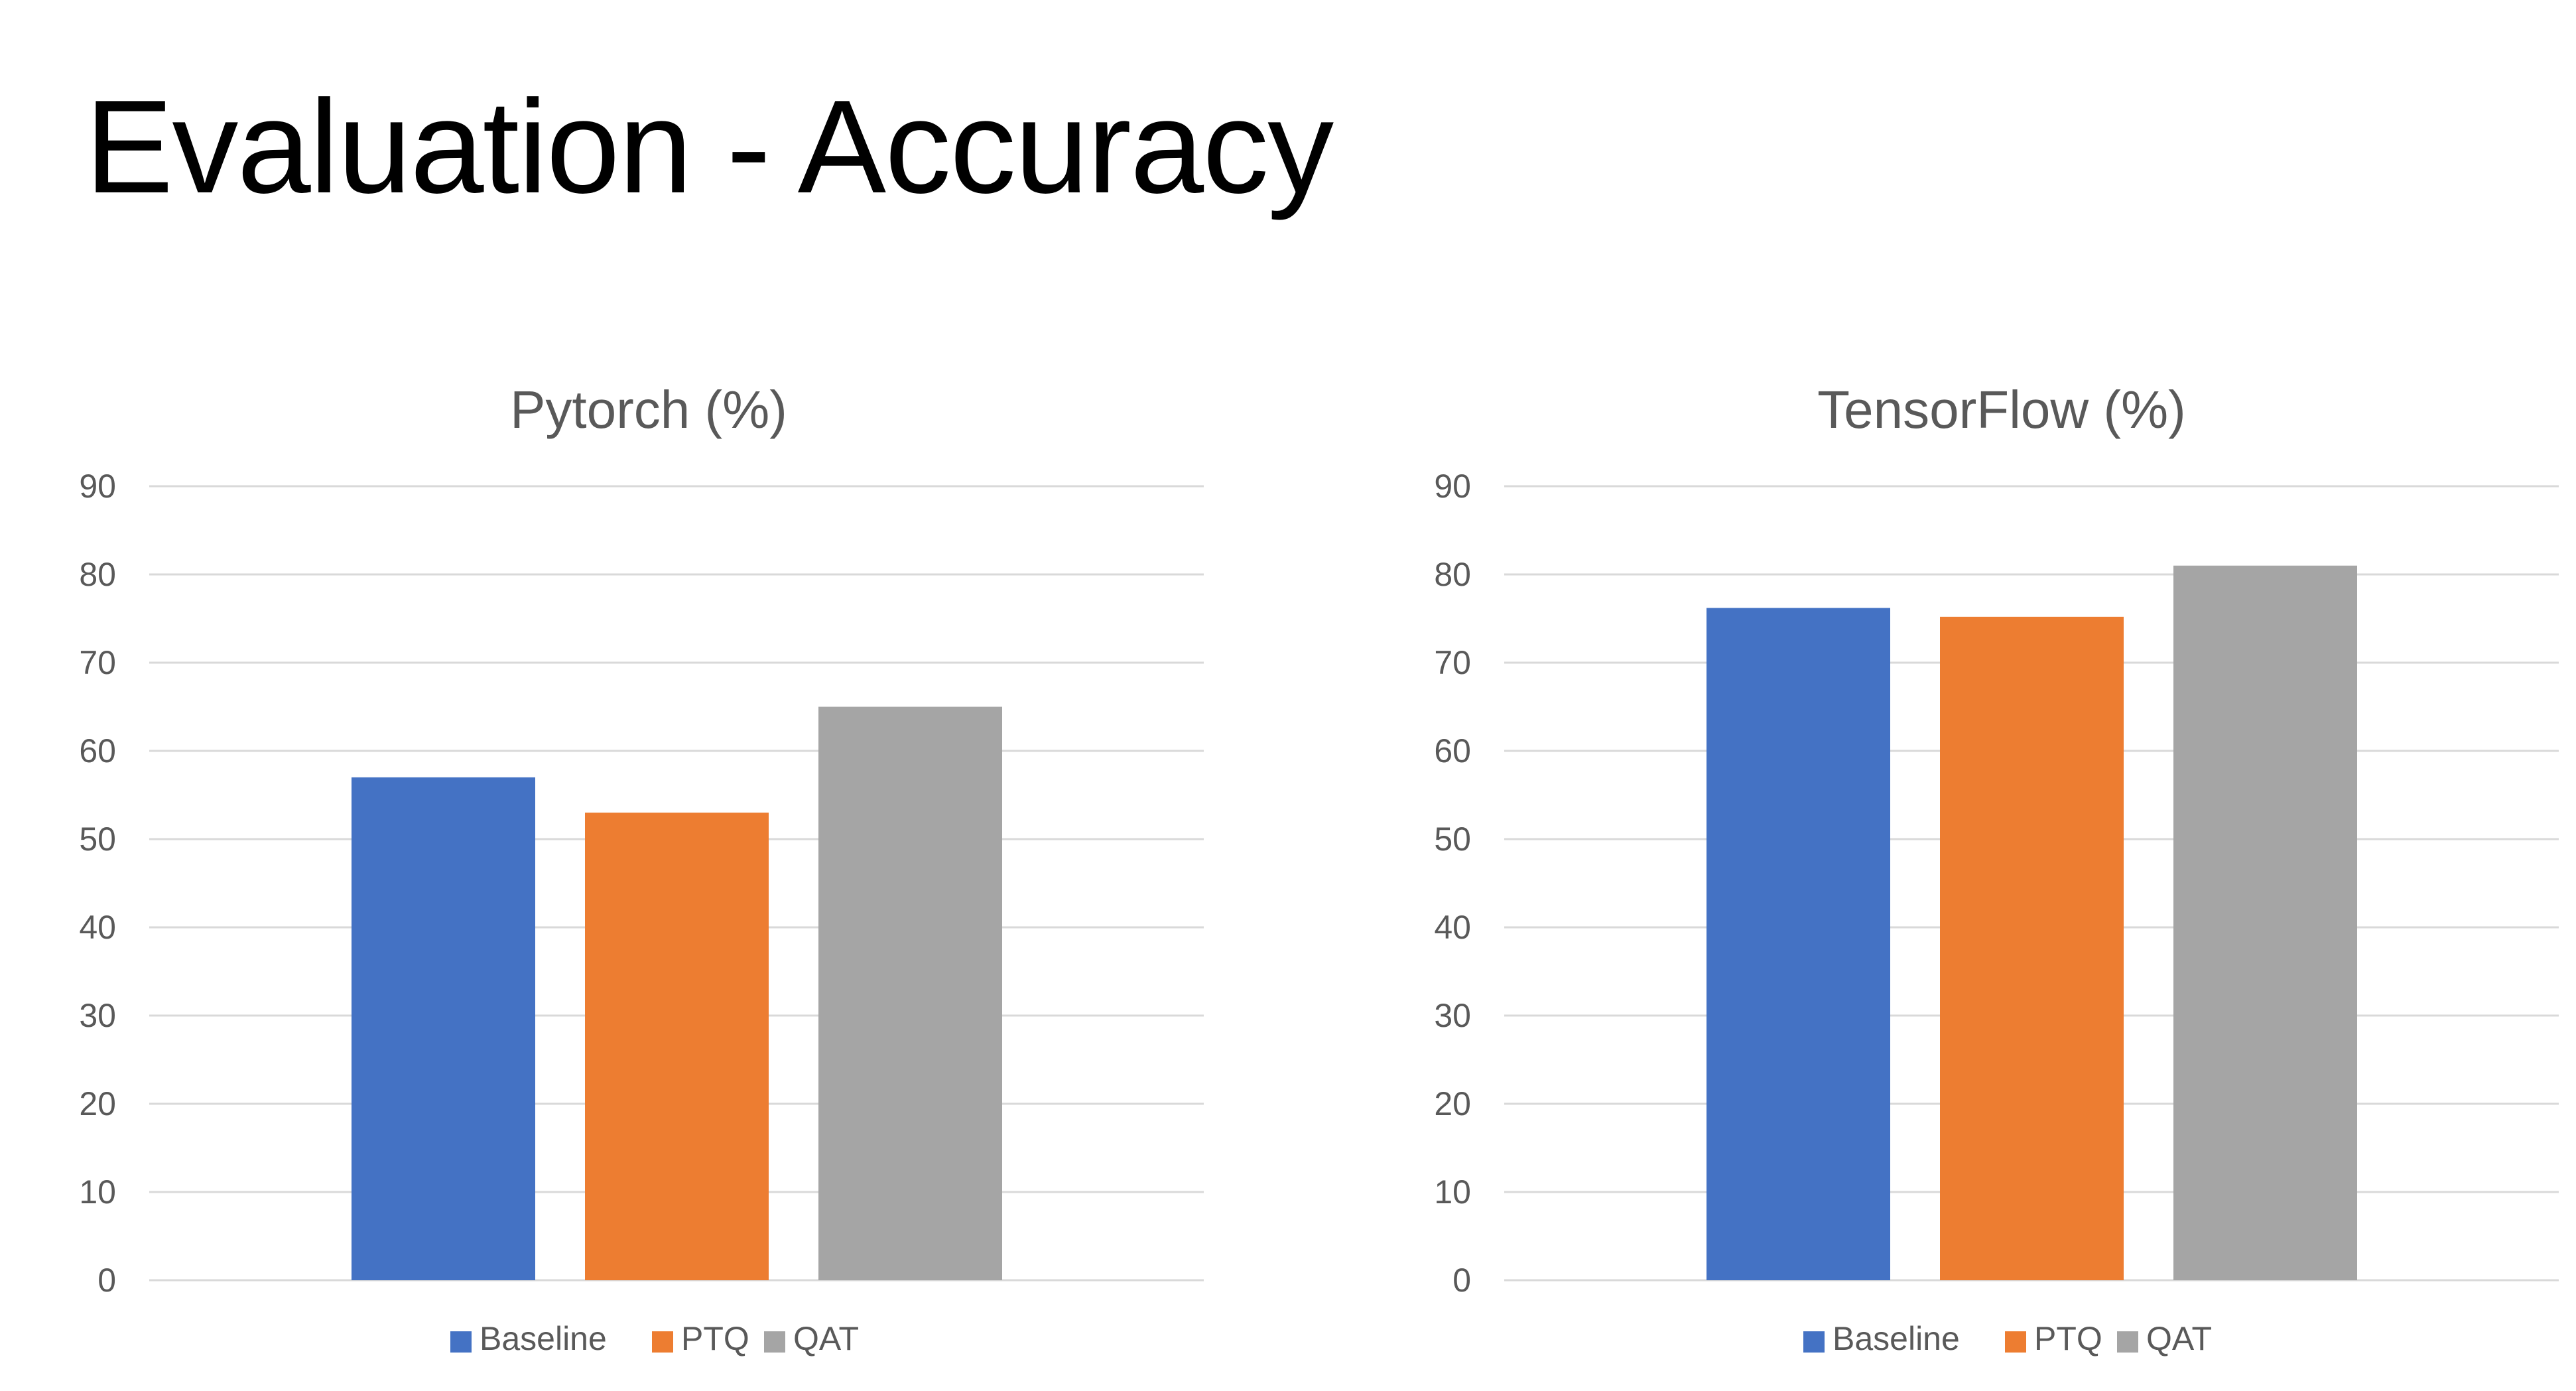  Describe the element at coordinates (2068, 1338) in the screenshot. I see `tensorflow-legend-label-ptq: PTQ` at that location.